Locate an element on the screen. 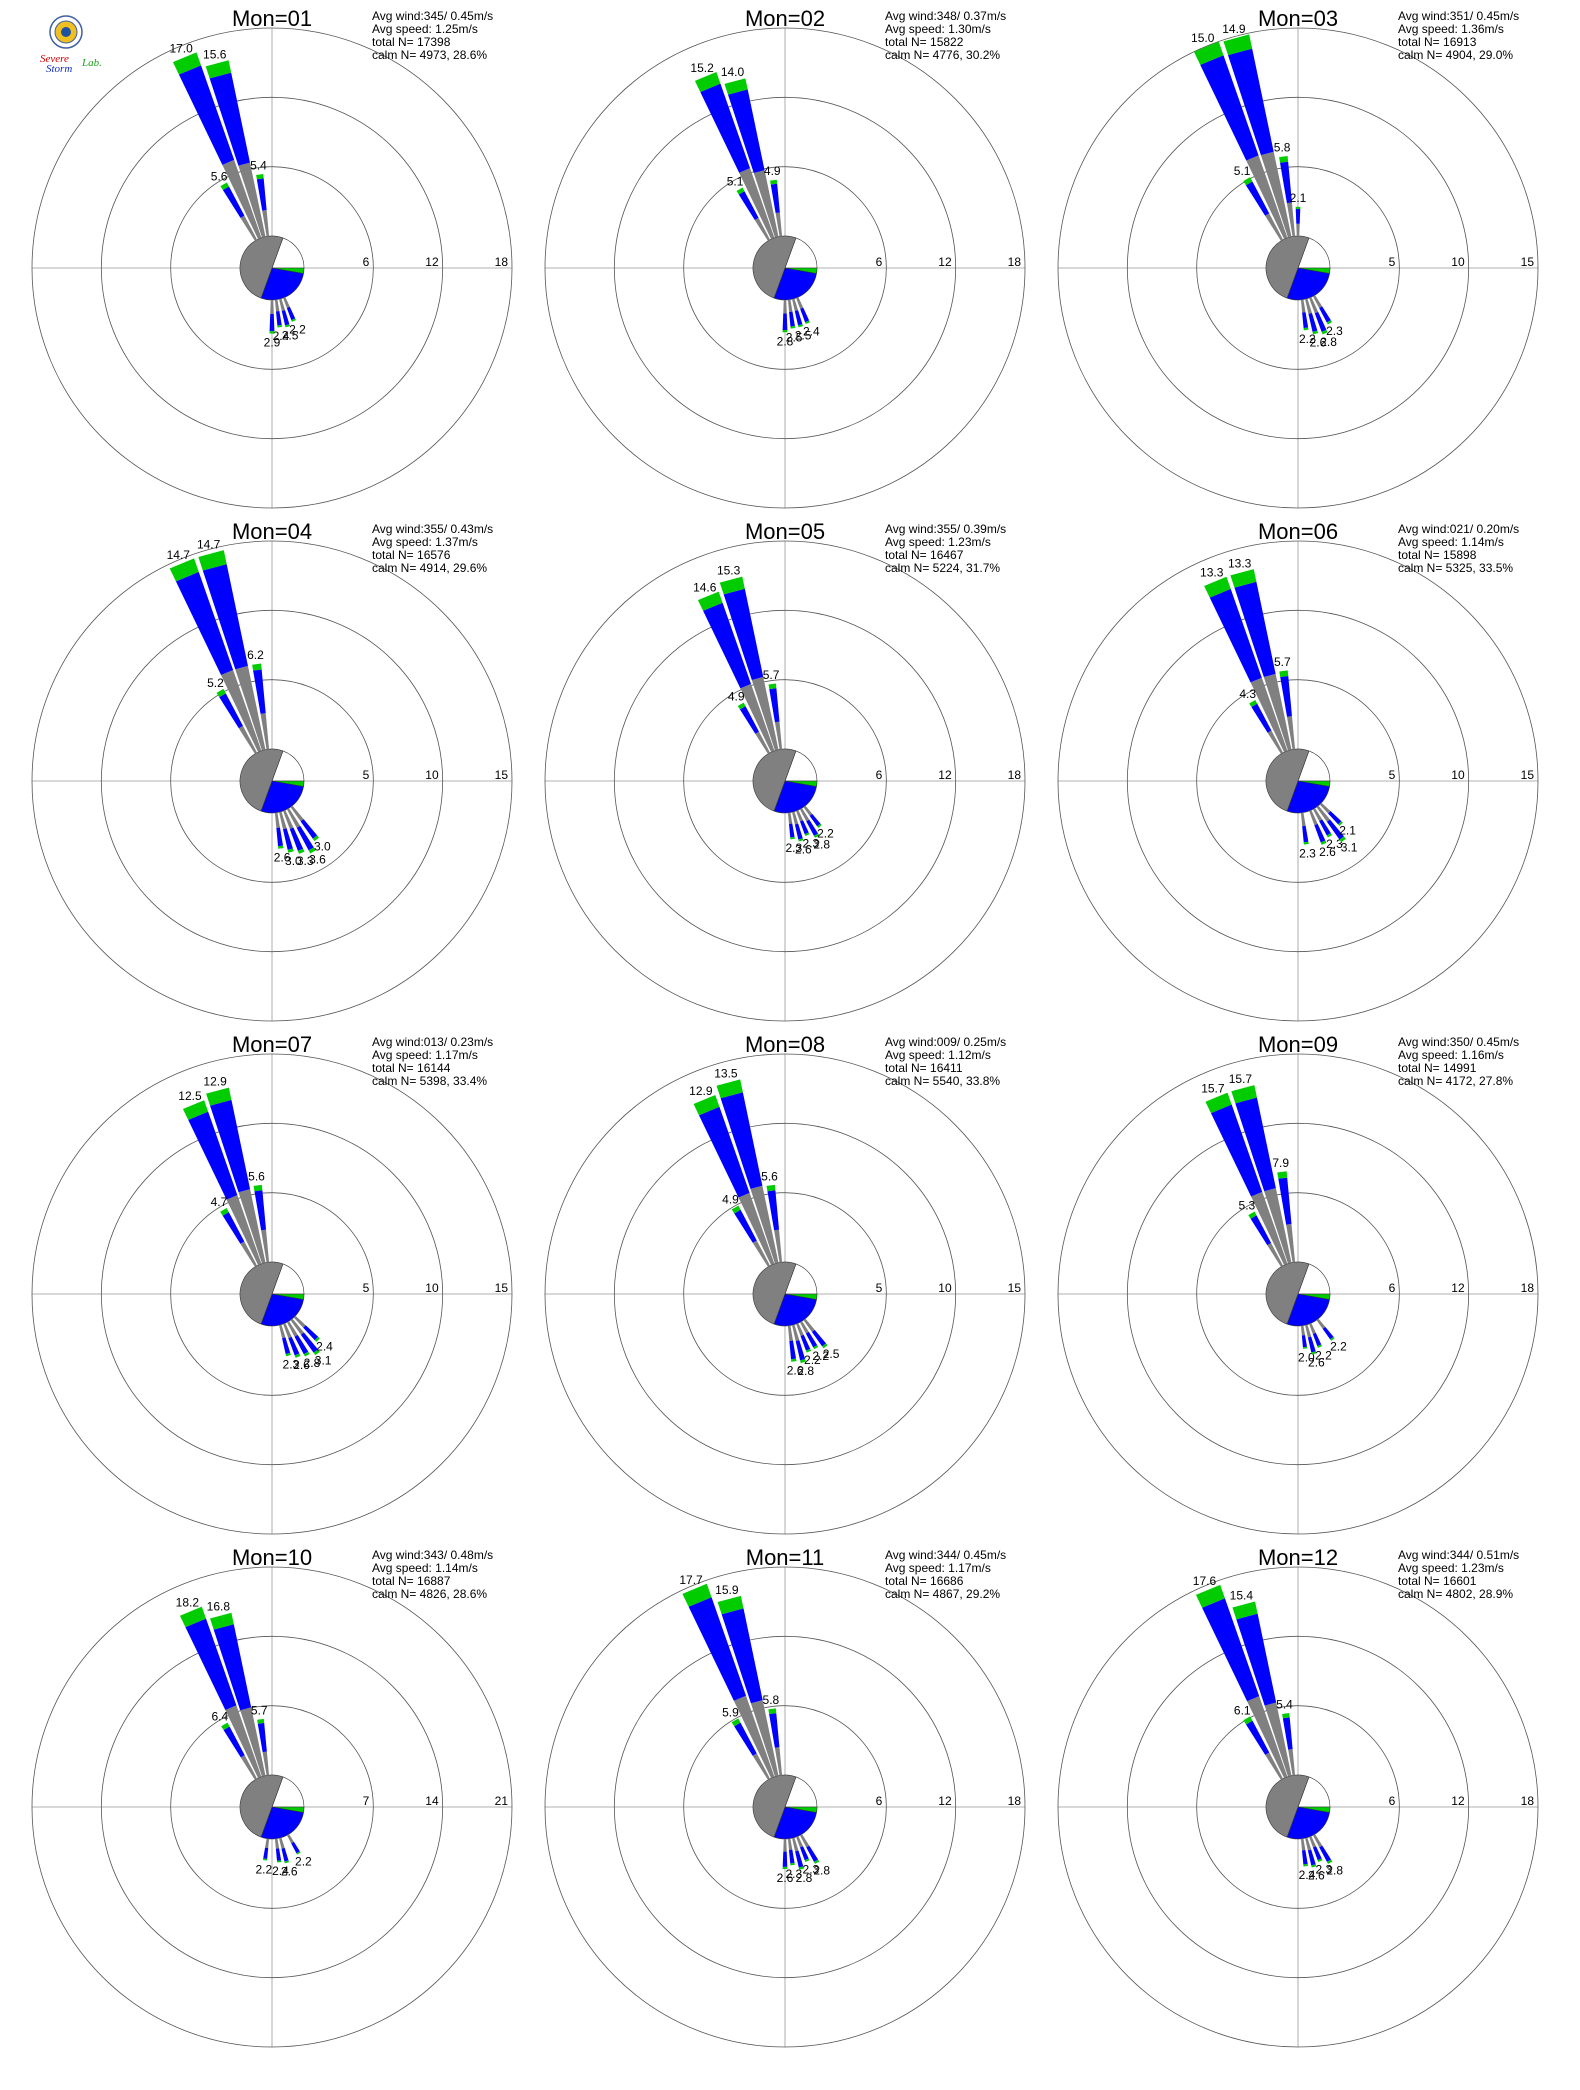 The width and height of the screenshot is (1580, 2090). stat-avg-speed: Avg speed: 1.25m/s is located at coordinates (425, 29).